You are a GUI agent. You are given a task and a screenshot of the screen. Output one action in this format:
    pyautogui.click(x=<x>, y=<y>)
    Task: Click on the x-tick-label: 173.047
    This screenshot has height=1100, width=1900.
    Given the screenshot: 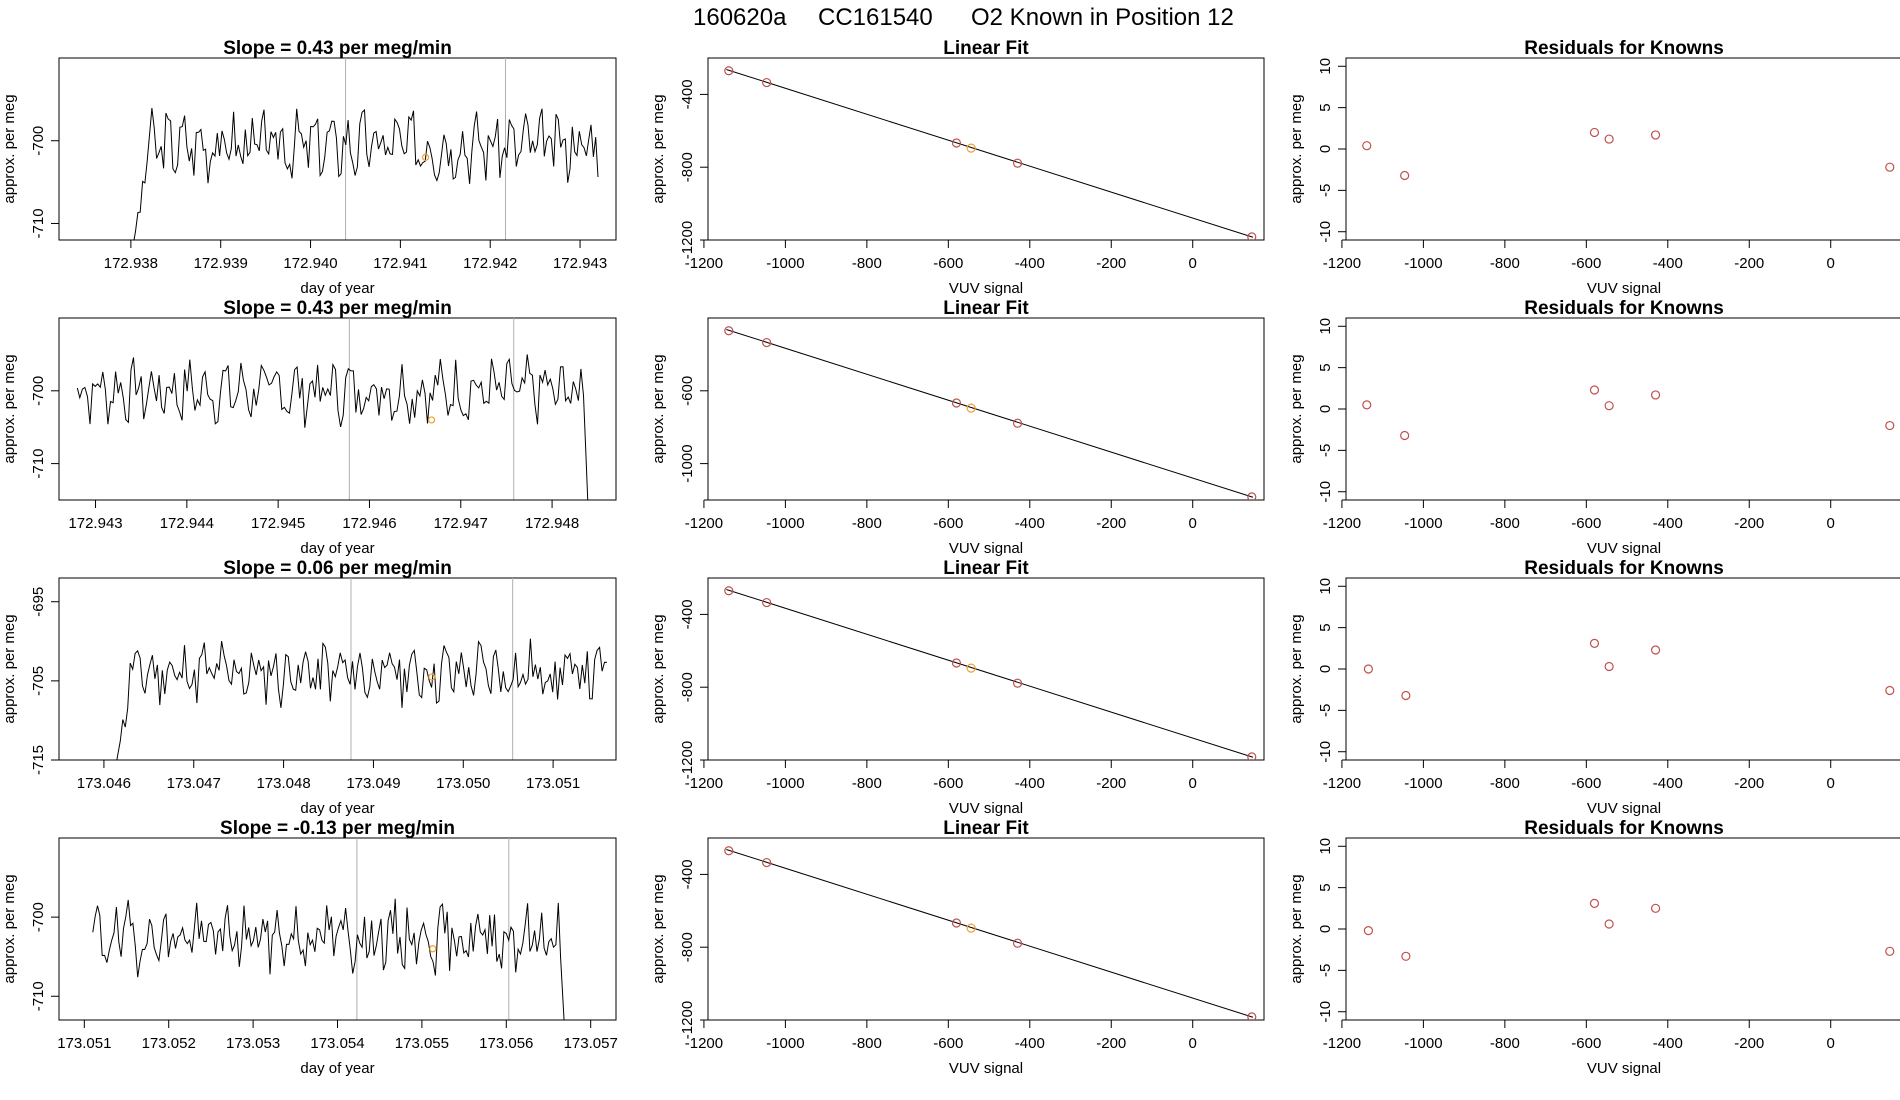 What is the action you would take?
    pyautogui.click(x=194, y=783)
    